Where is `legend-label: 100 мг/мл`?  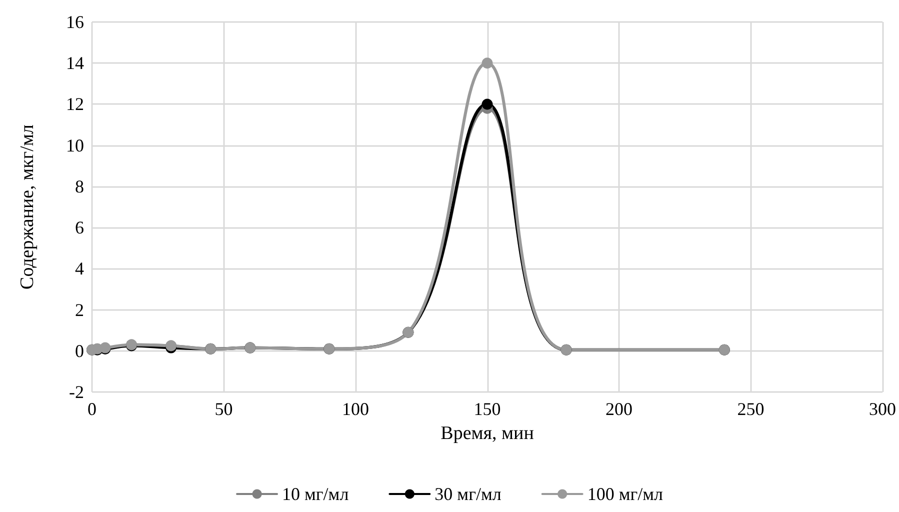 legend-label: 100 мг/мл is located at coordinates (625, 494).